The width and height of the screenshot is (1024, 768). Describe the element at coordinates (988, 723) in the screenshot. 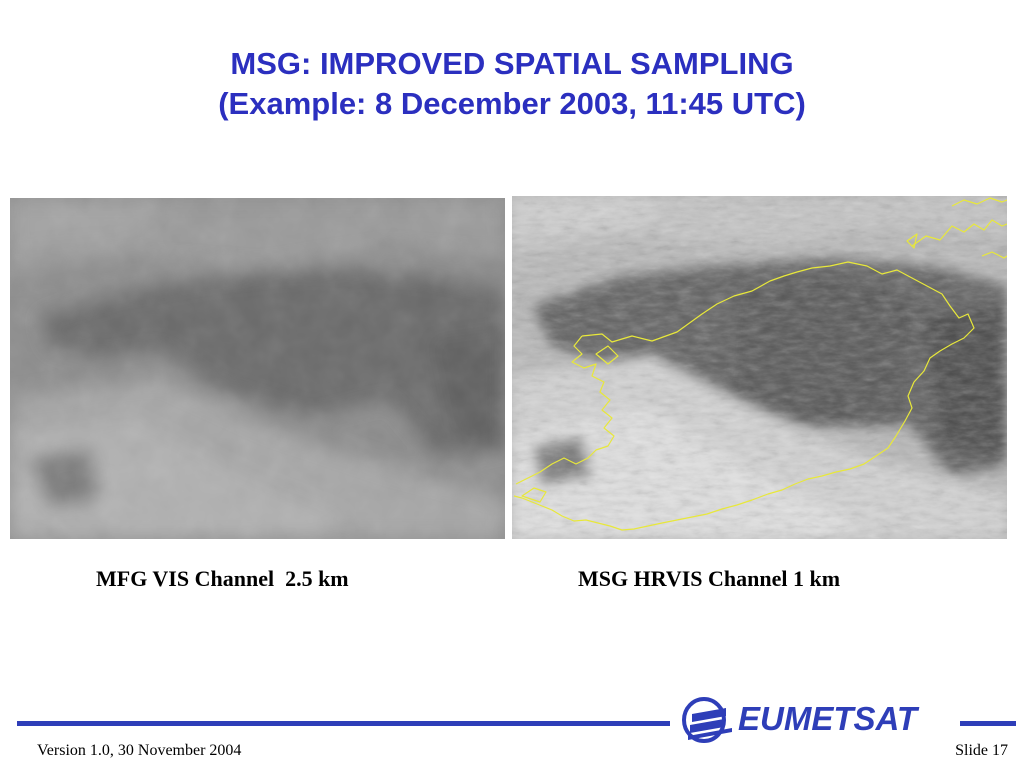

I see `footer-divider-right` at that location.